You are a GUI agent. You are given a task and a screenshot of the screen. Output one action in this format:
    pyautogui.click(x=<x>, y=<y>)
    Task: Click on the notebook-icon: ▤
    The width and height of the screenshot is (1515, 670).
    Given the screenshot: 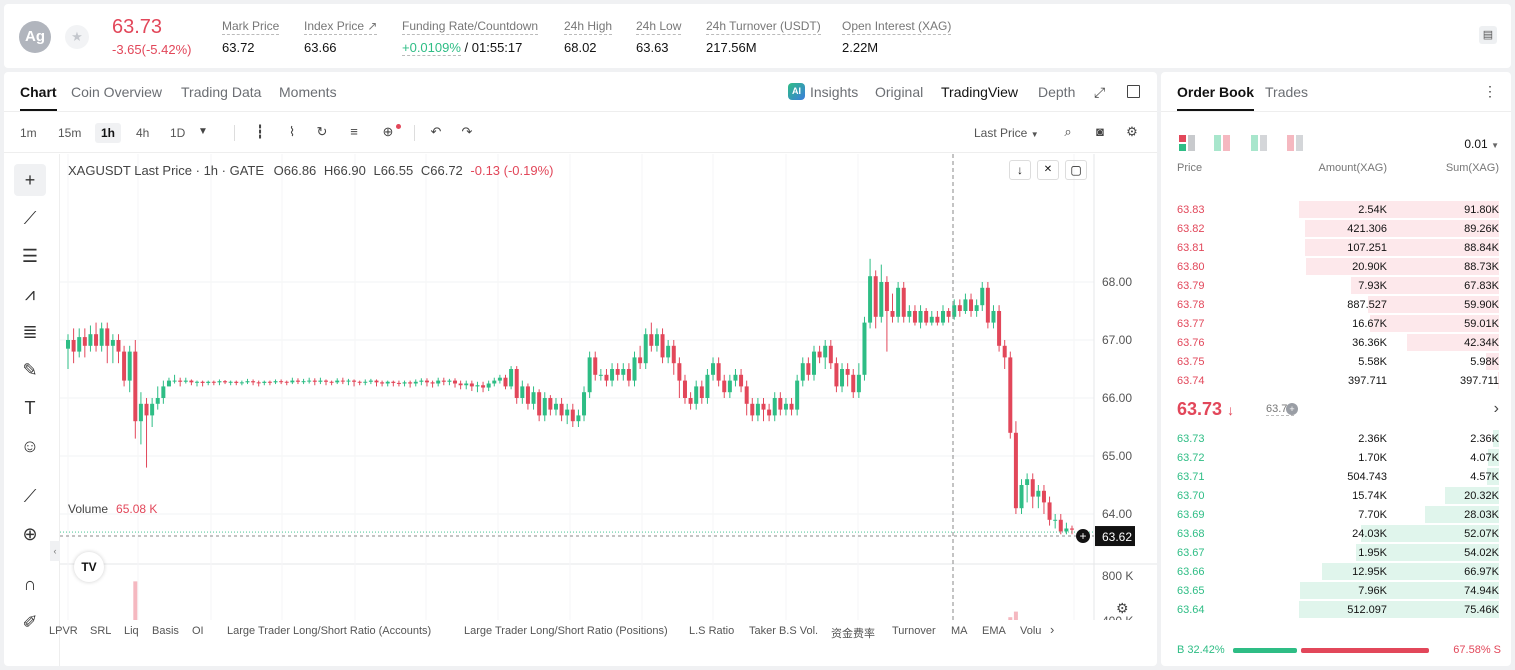 What is the action you would take?
    pyautogui.click(x=1488, y=35)
    